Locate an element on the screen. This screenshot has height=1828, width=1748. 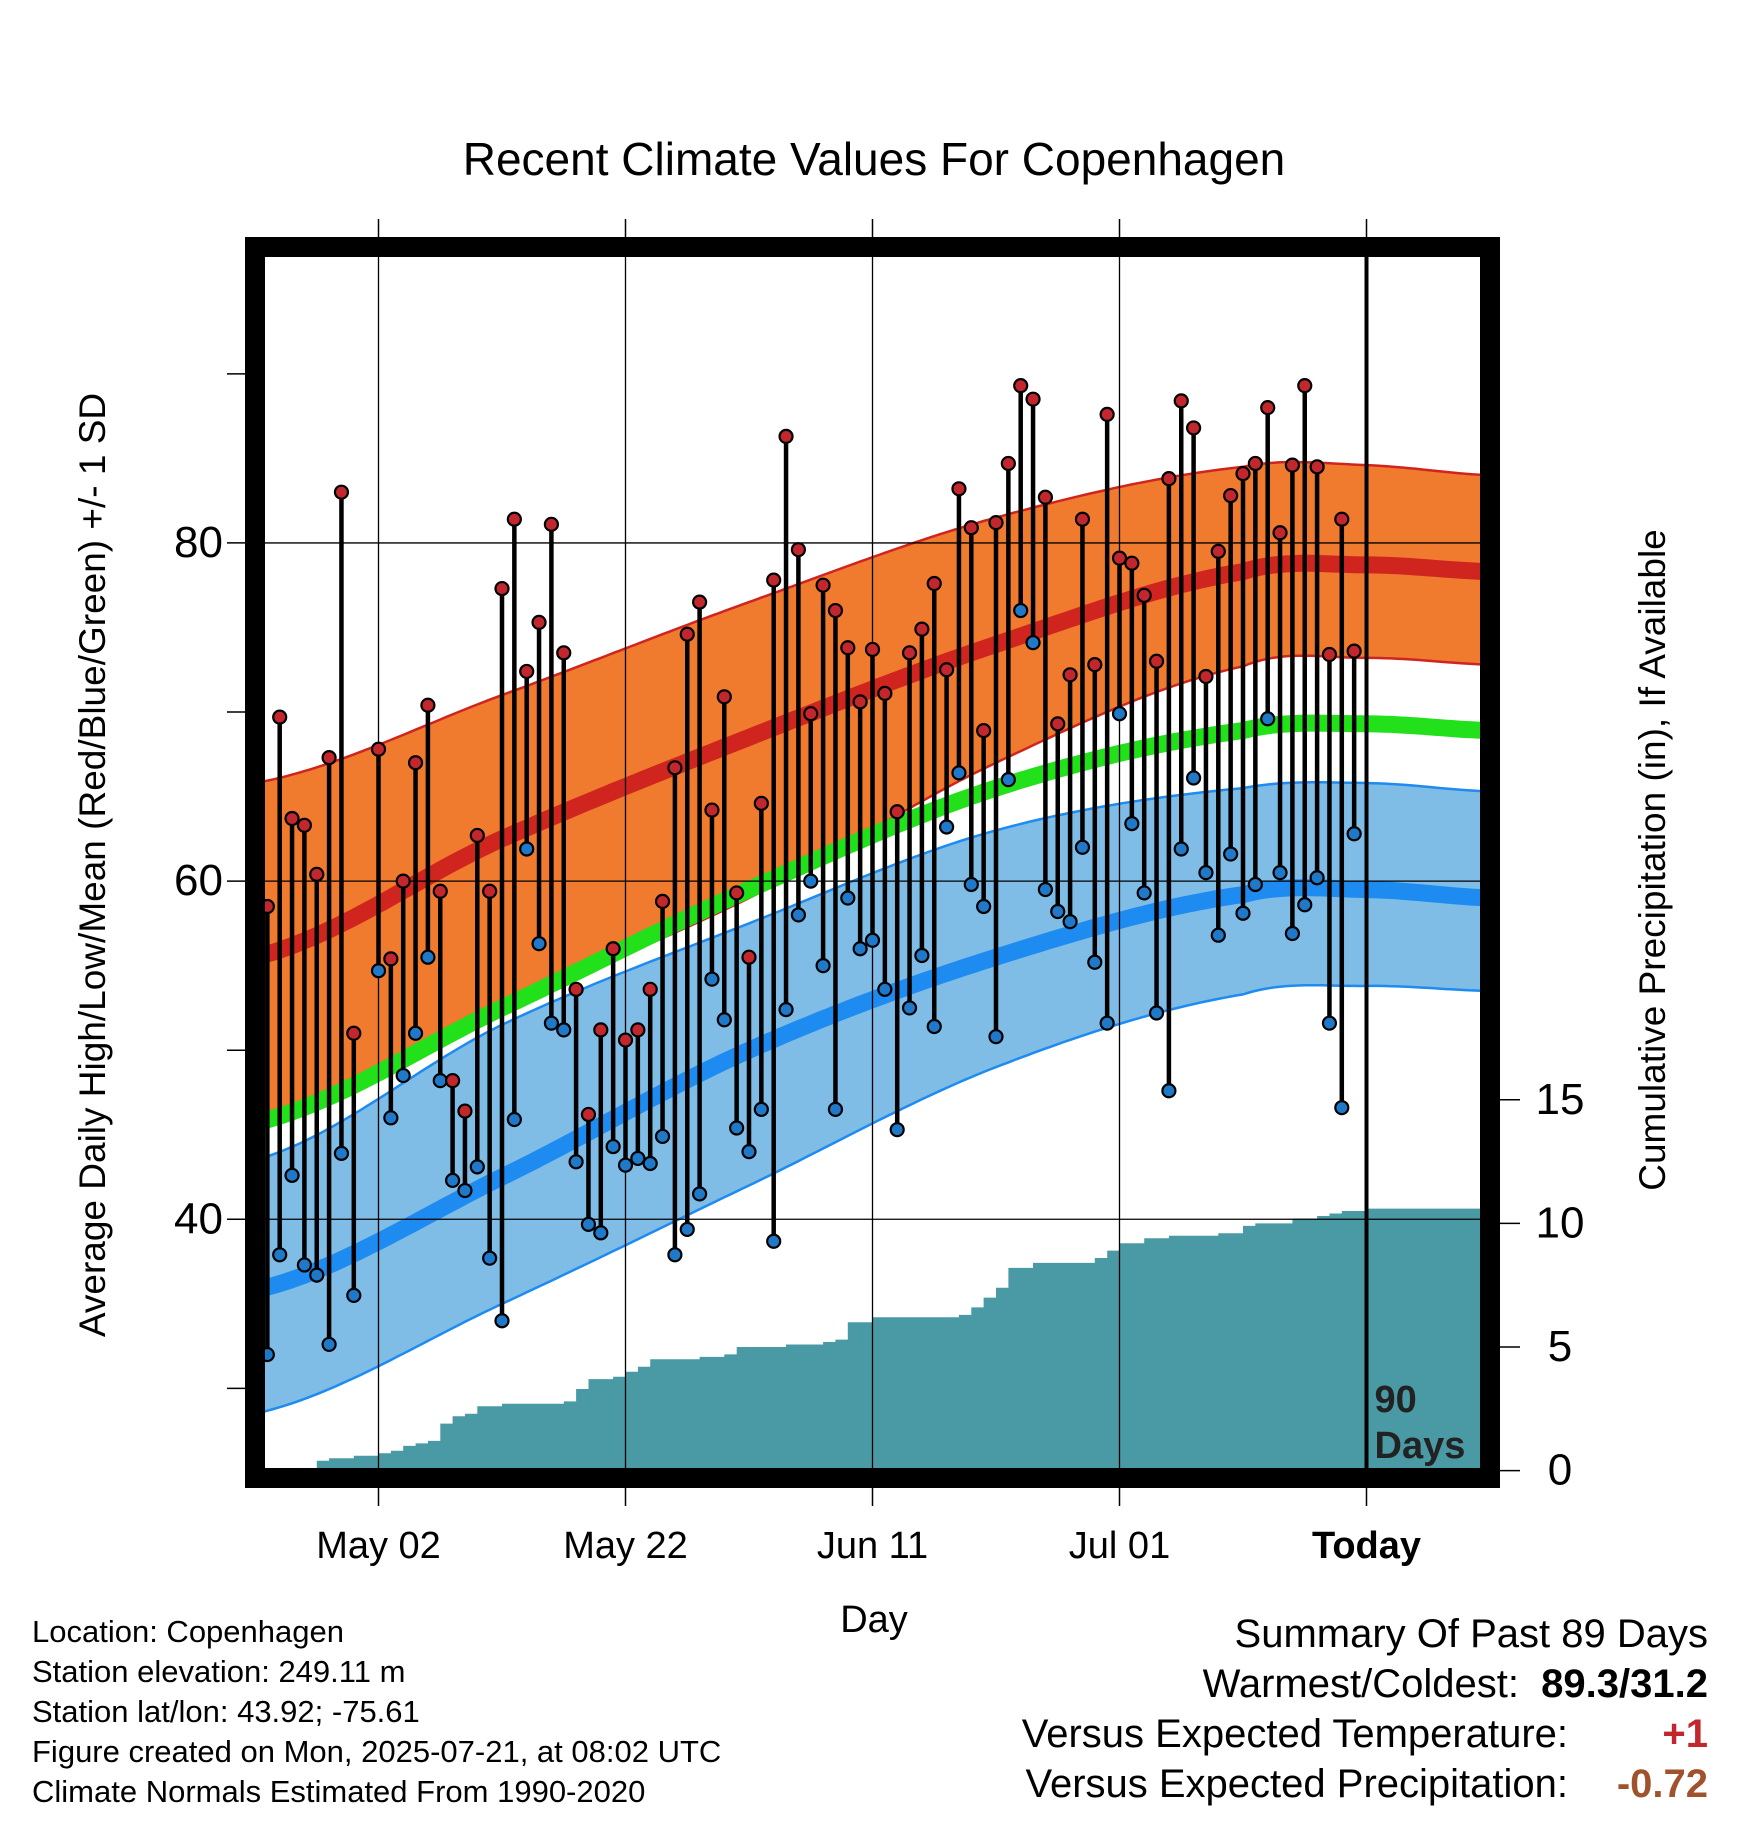
temp-anomaly-label: Versus Expected Temperature: is located at coordinates (1294, 1734).